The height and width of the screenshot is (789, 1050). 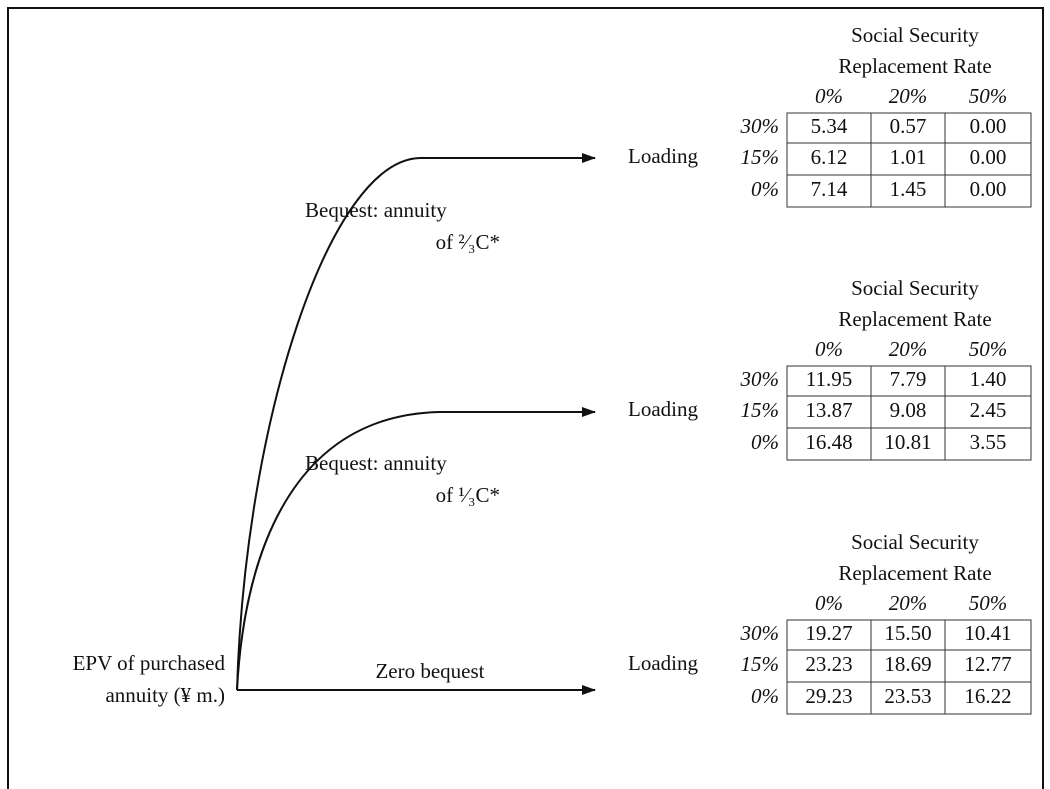 I want to click on cell-value: 29.23, so click(x=828, y=696).